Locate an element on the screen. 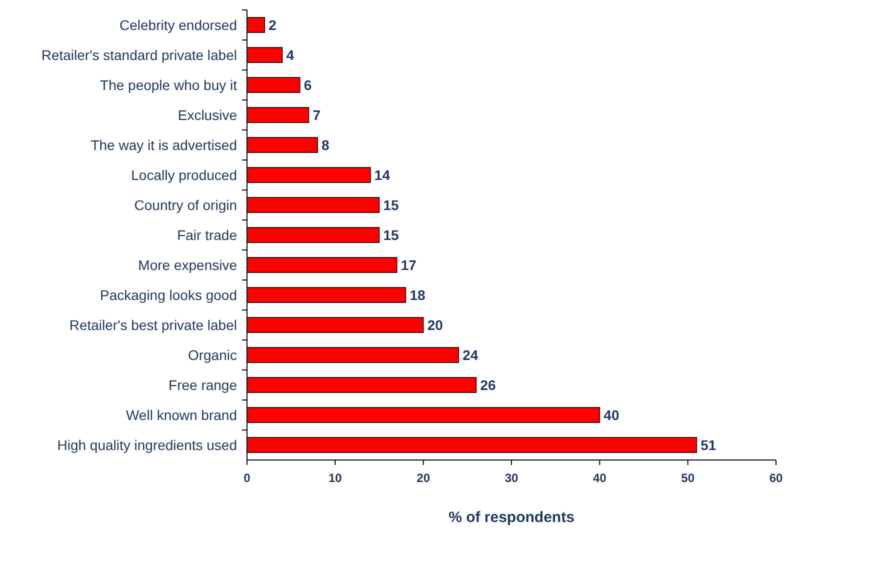 The height and width of the screenshot is (579, 877). x-tick-label: 20 is located at coordinates (423, 478).